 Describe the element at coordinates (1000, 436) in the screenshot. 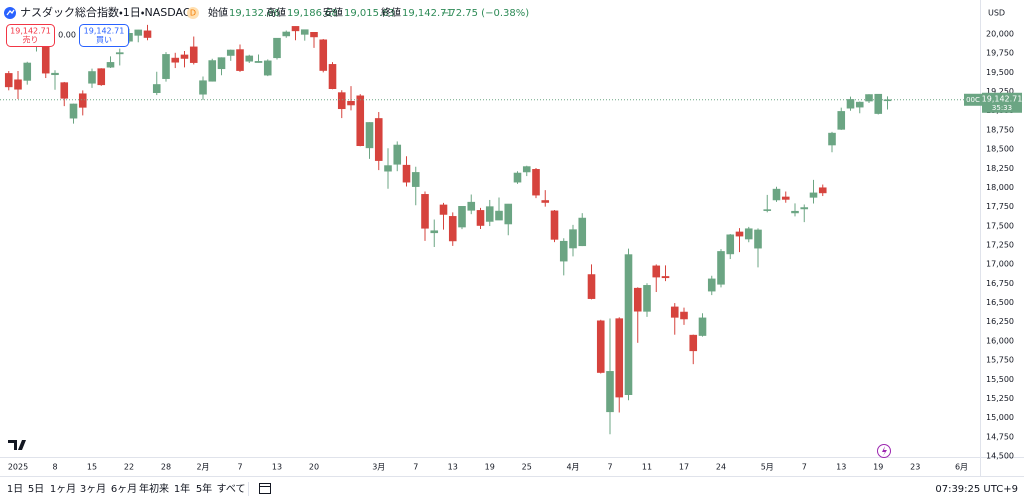

I see `y-tick-label: 14,750` at that location.